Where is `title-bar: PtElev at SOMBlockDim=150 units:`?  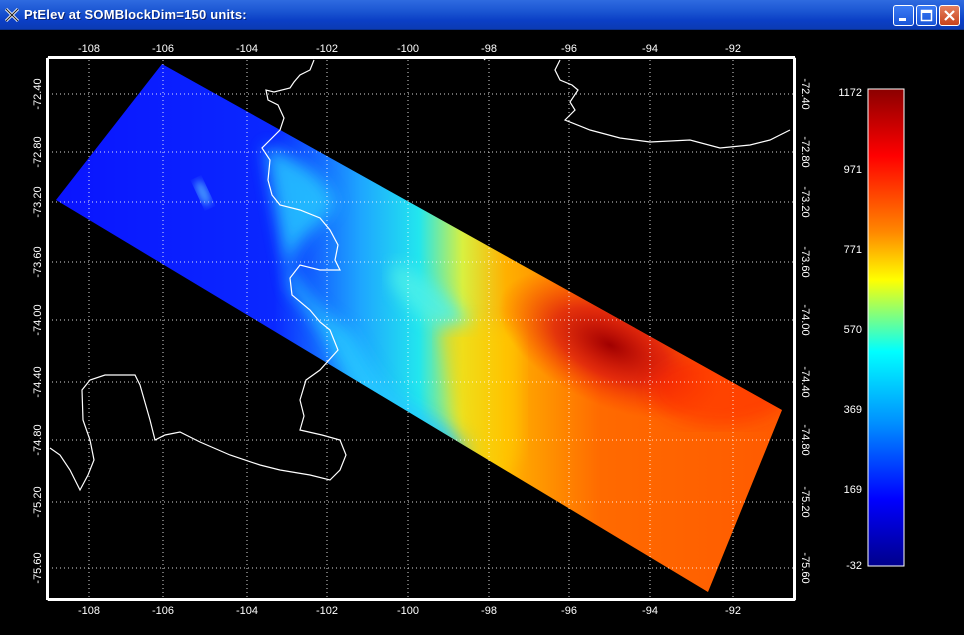 title-bar: PtElev at SOMBlockDim=150 units: is located at coordinates (482, 15).